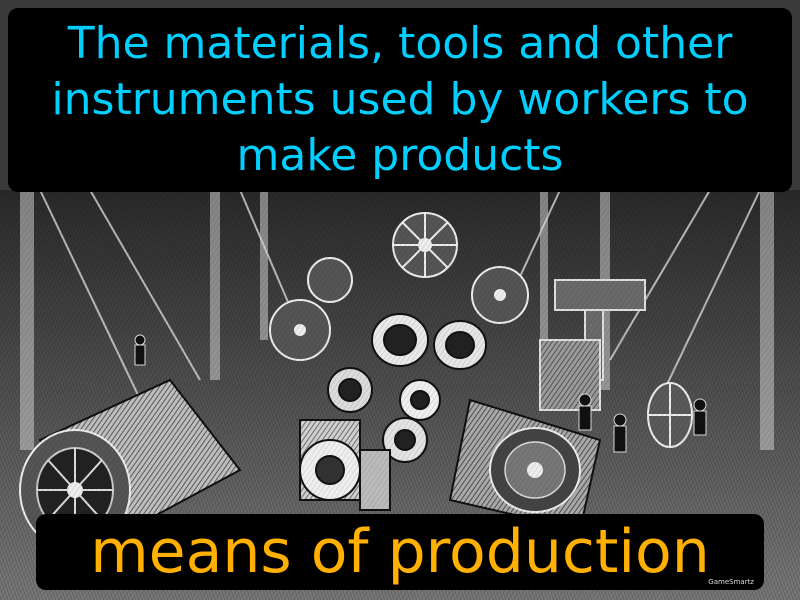 The width and height of the screenshot is (800, 600). I want to click on term-box: means of production, so click(400, 552).